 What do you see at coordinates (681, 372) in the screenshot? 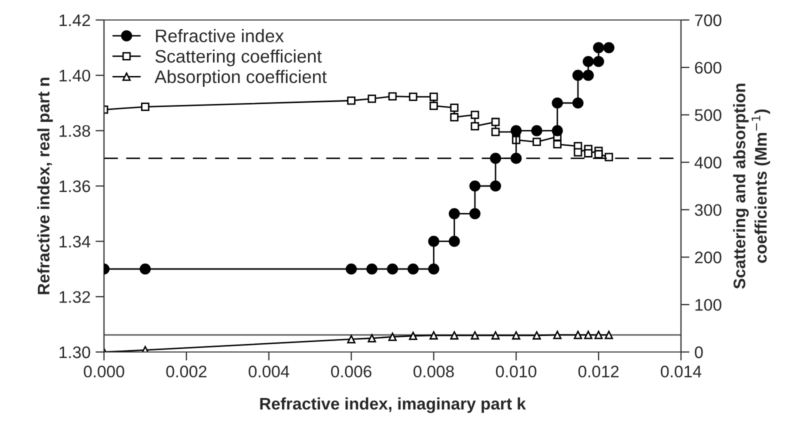
I see `x-tick-label: 0.014` at bounding box center [681, 372].